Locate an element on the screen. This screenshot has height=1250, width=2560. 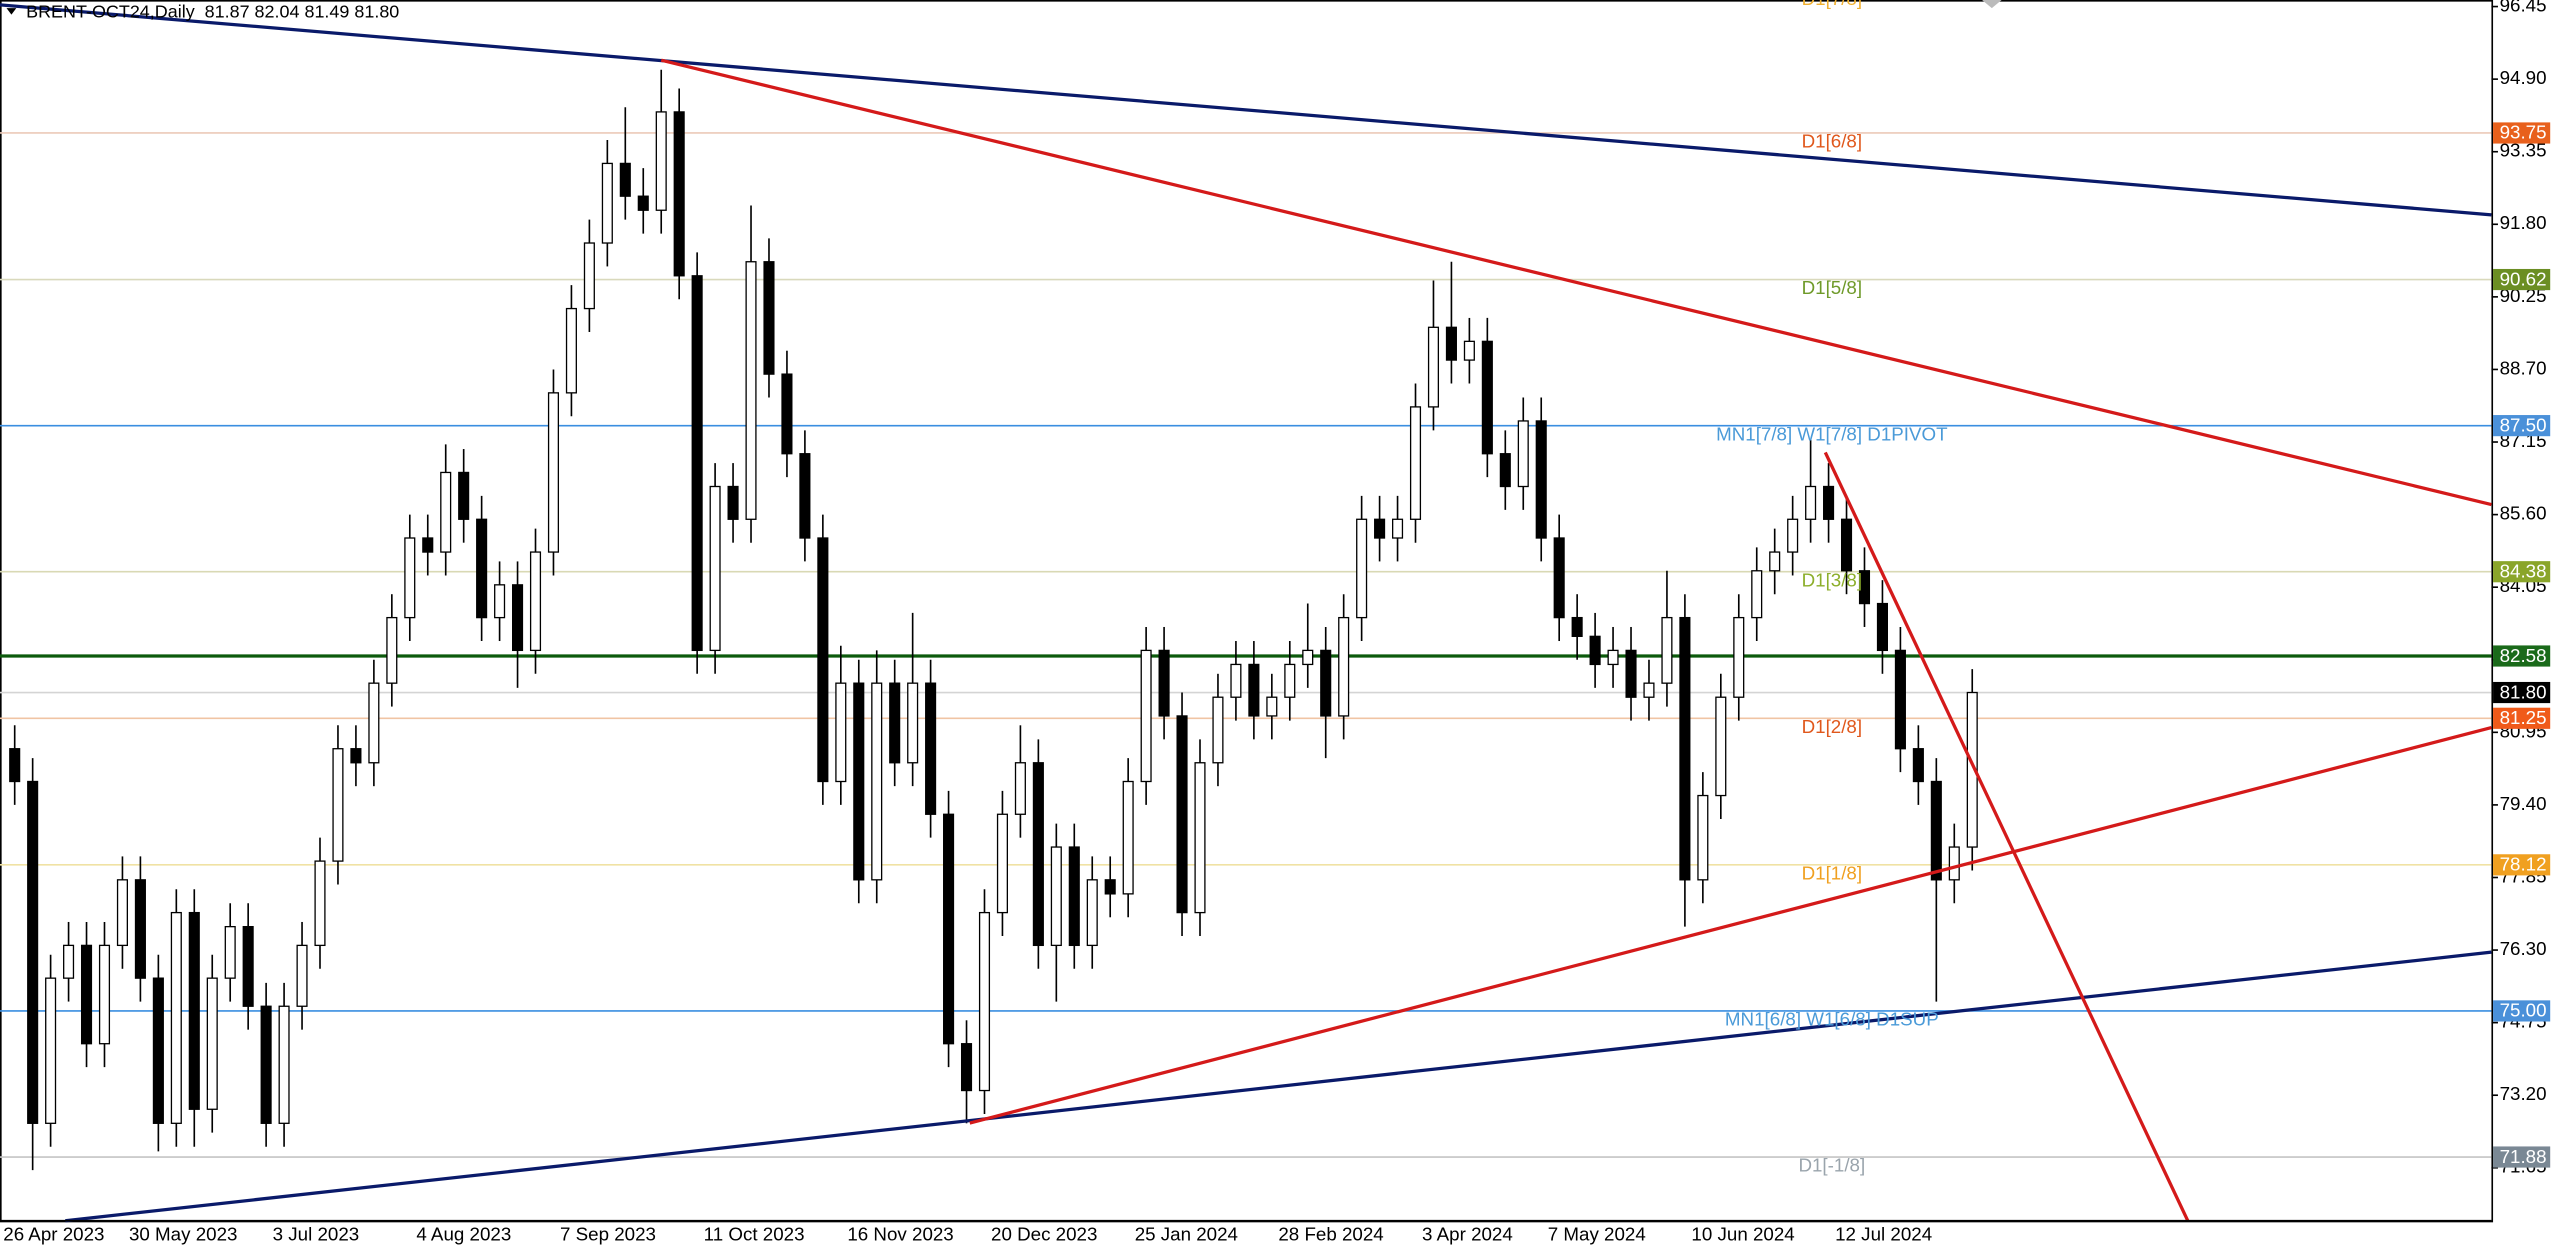
price-box-label: 81.80 is located at coordinates (2523, 691).